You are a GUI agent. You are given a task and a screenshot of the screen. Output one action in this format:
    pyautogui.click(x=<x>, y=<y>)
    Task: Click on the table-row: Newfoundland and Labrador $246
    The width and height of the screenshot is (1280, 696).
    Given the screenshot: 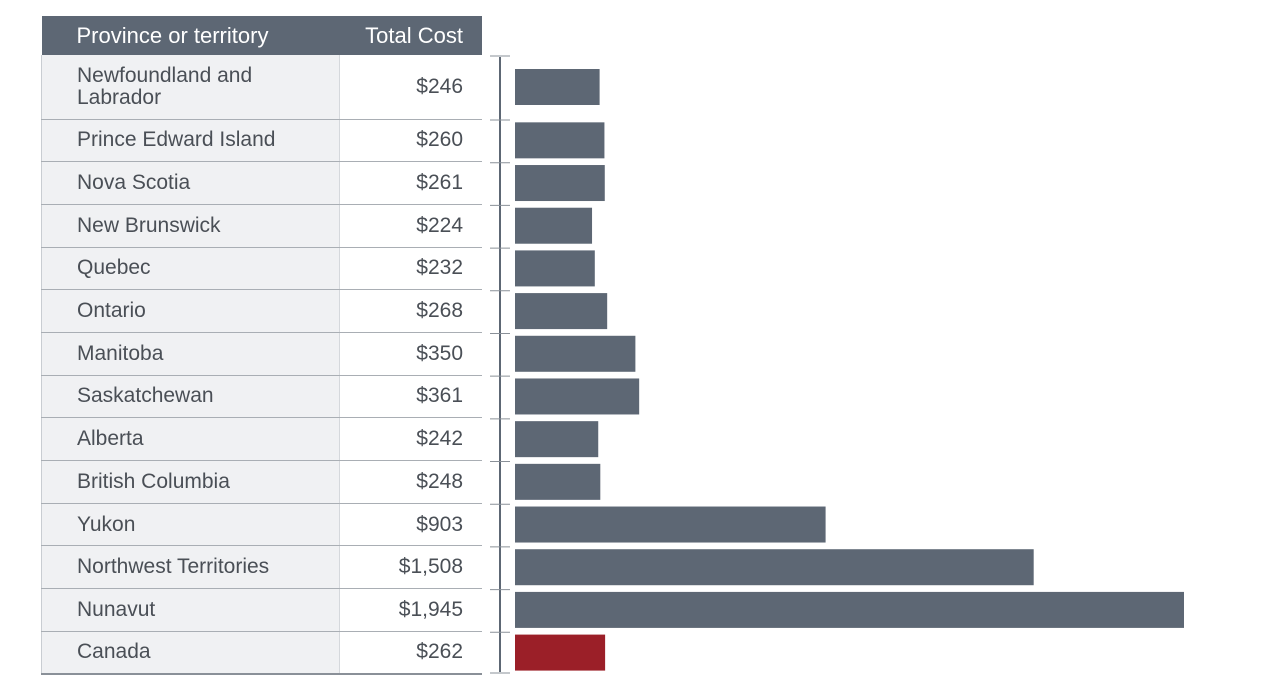 What is the action you would take?
    pyautogui.click(x=261, y=87)
    